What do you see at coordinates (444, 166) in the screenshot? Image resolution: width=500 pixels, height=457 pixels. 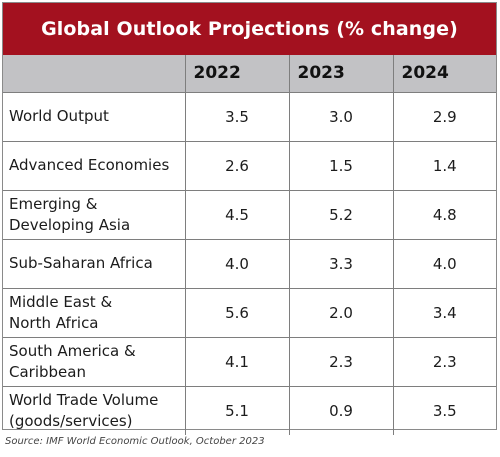 I see `value-cell-2024: 1.4` at bounding box center [444, 166].